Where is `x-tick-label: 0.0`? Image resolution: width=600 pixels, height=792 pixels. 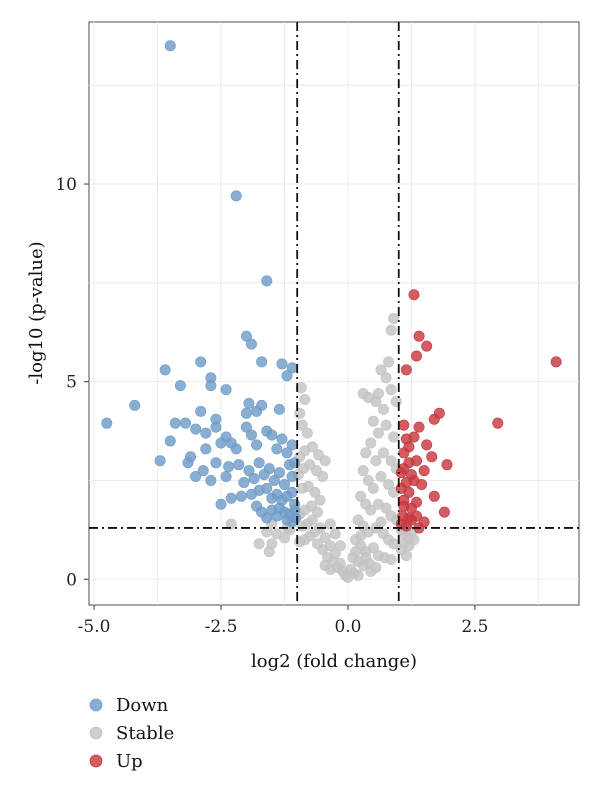 x-tick-label: 0.0 is located at coordinates (347, 627).